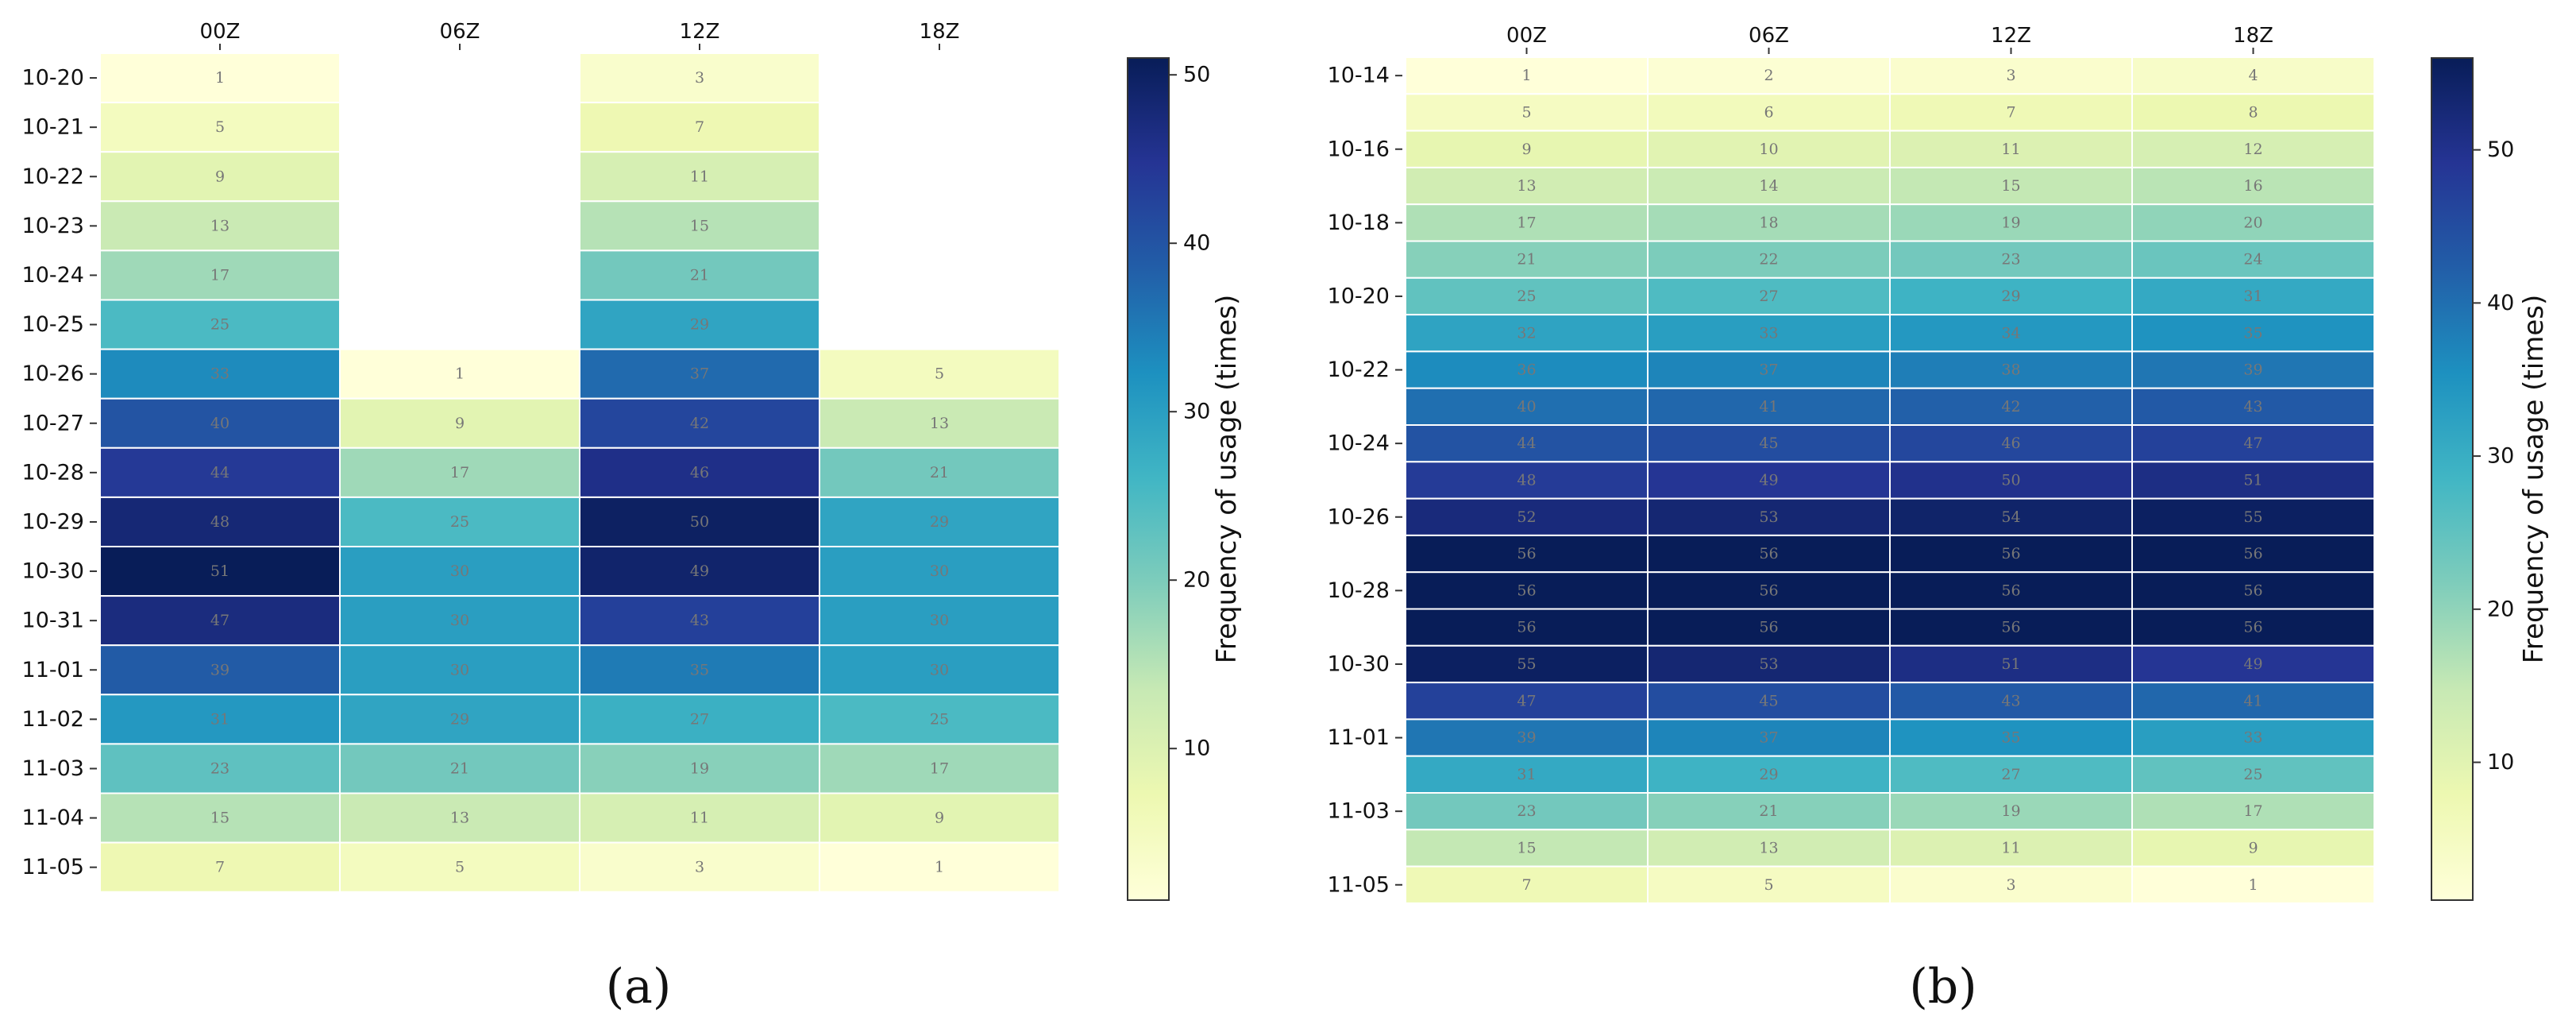 This screenshot has height=1032, width=2576. I want to click on cell-value-label: 47, so click(1526, 700).